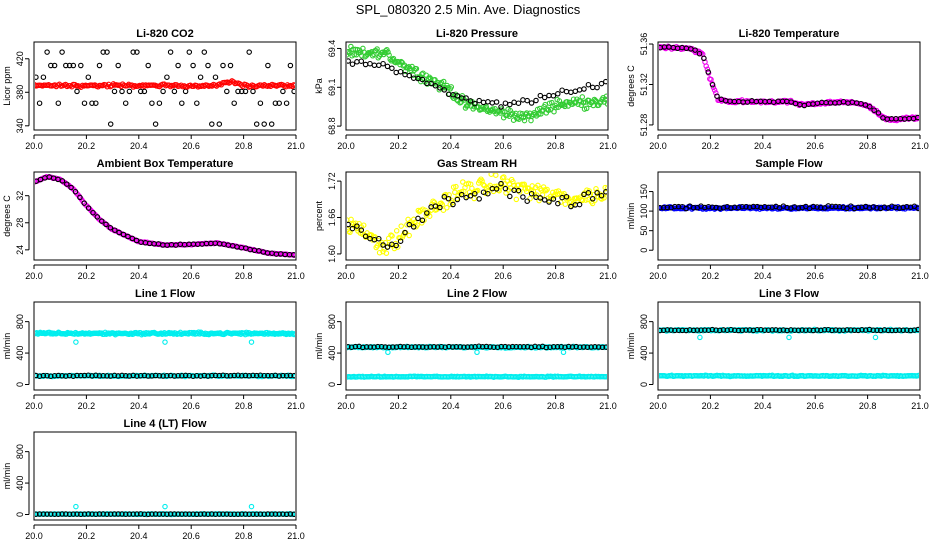  I want to click on data-points, so click(165, 510).